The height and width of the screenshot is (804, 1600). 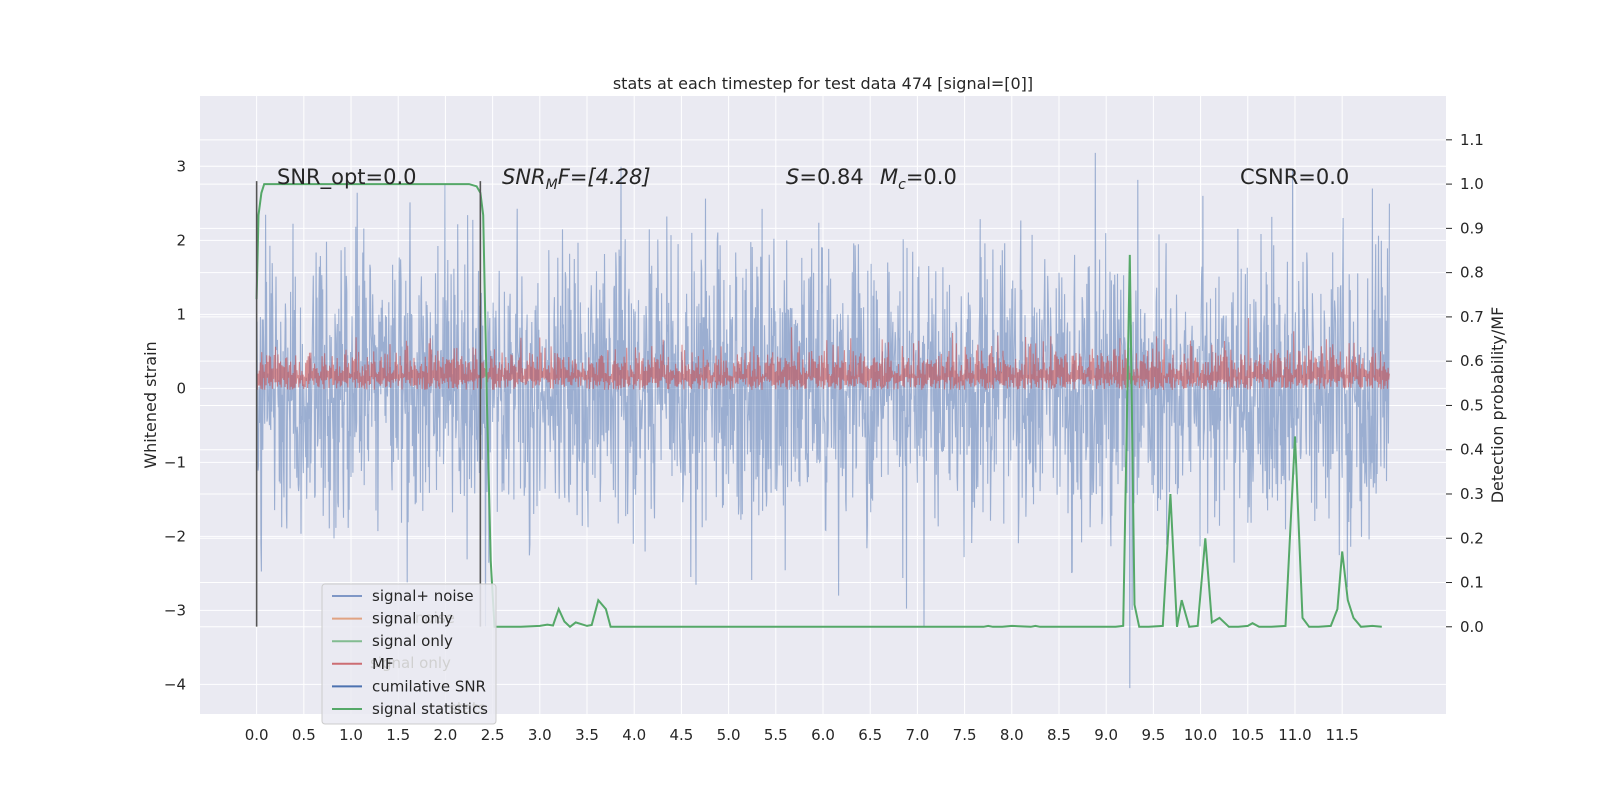 I want to click on annotation-s: S=0.84, so click(x=825, y=177).